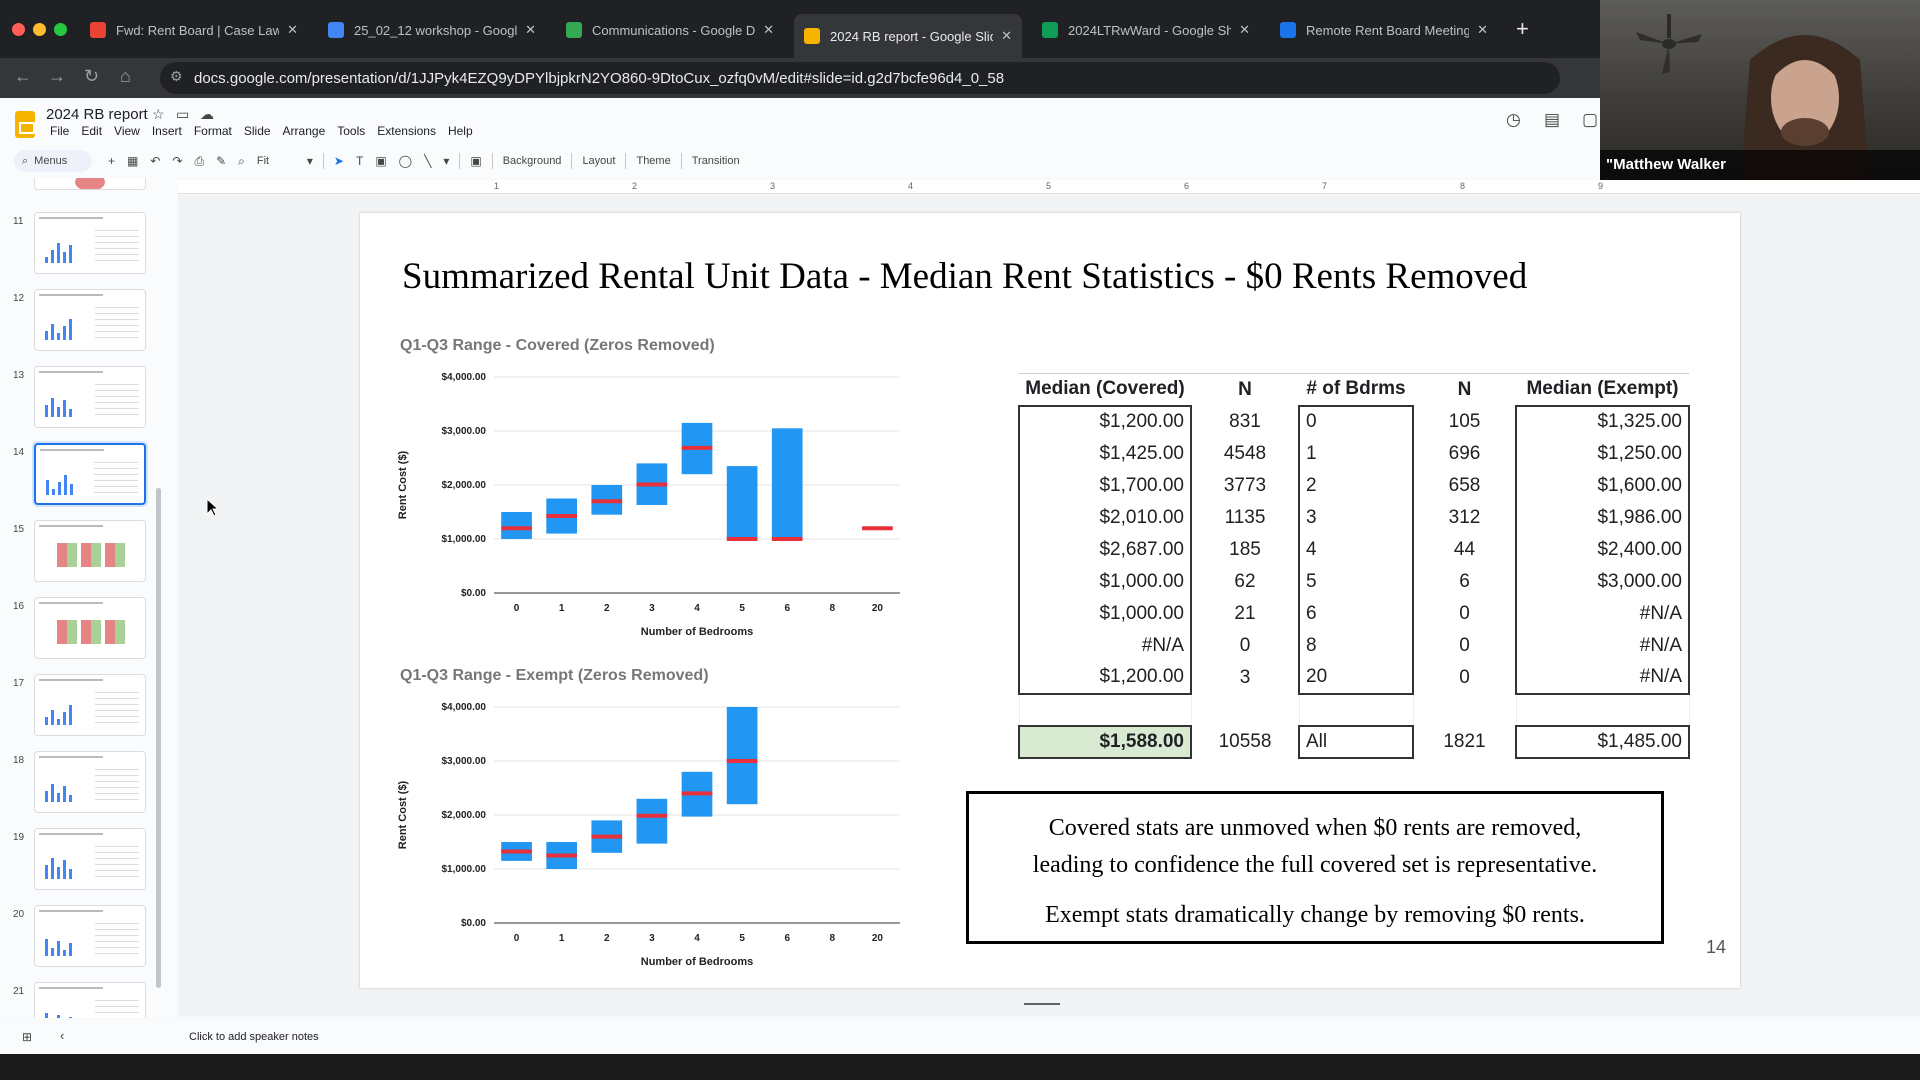  What do you see at coordinates (476, 161) in the screenshot?
I see `insert-comment-icon: ▣` at bounding box center [476, 161].